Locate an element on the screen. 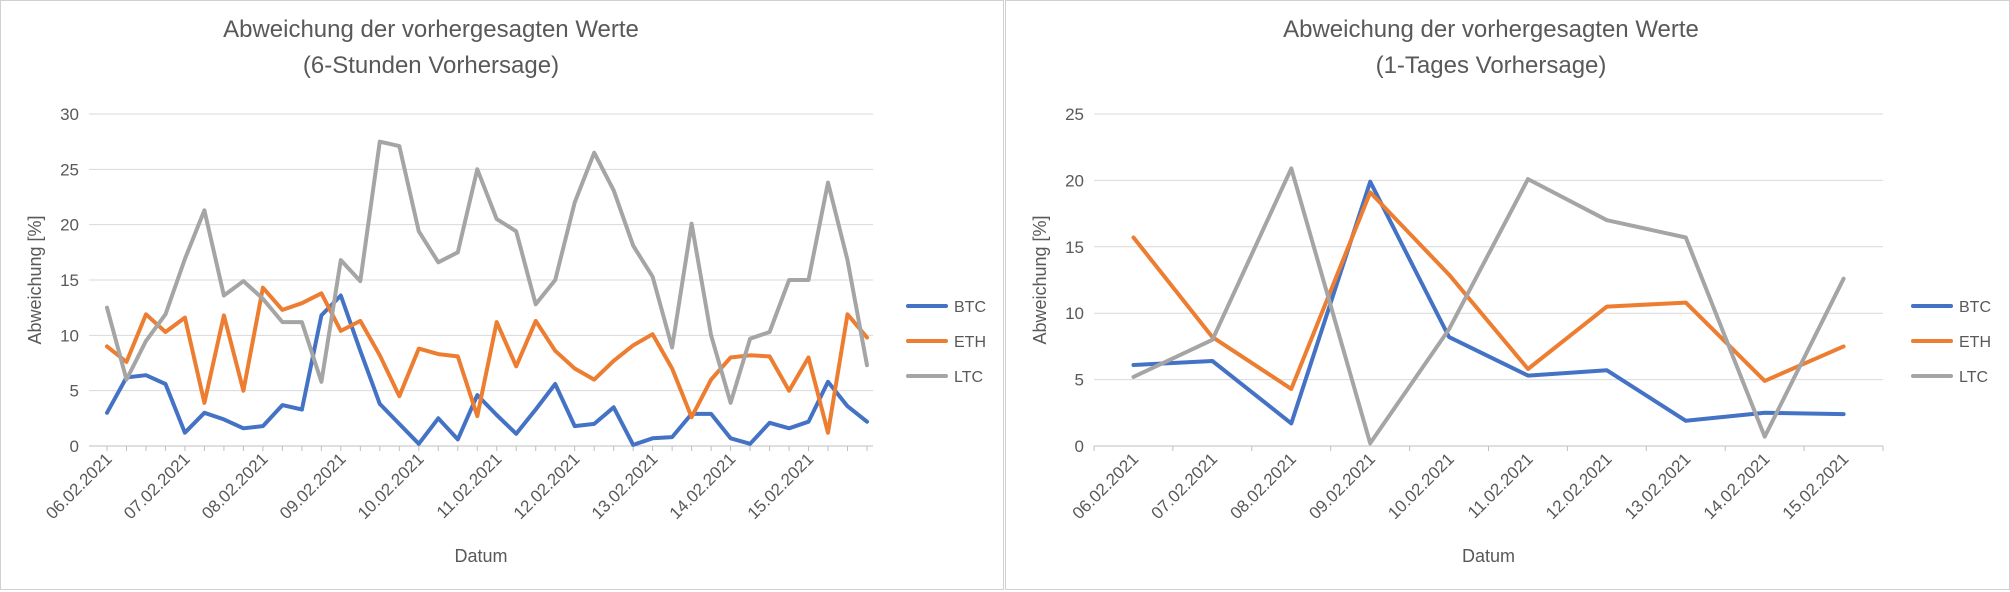 The image size is (2010, 592). chart-title-line: (6-Stunden Vorhersage) is located at coordinates (431, 65).